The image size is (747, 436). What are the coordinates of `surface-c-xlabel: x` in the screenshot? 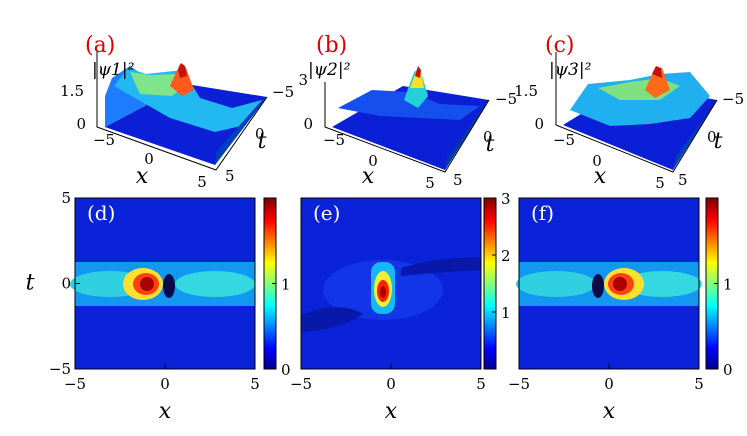 It's located at (600, 176).